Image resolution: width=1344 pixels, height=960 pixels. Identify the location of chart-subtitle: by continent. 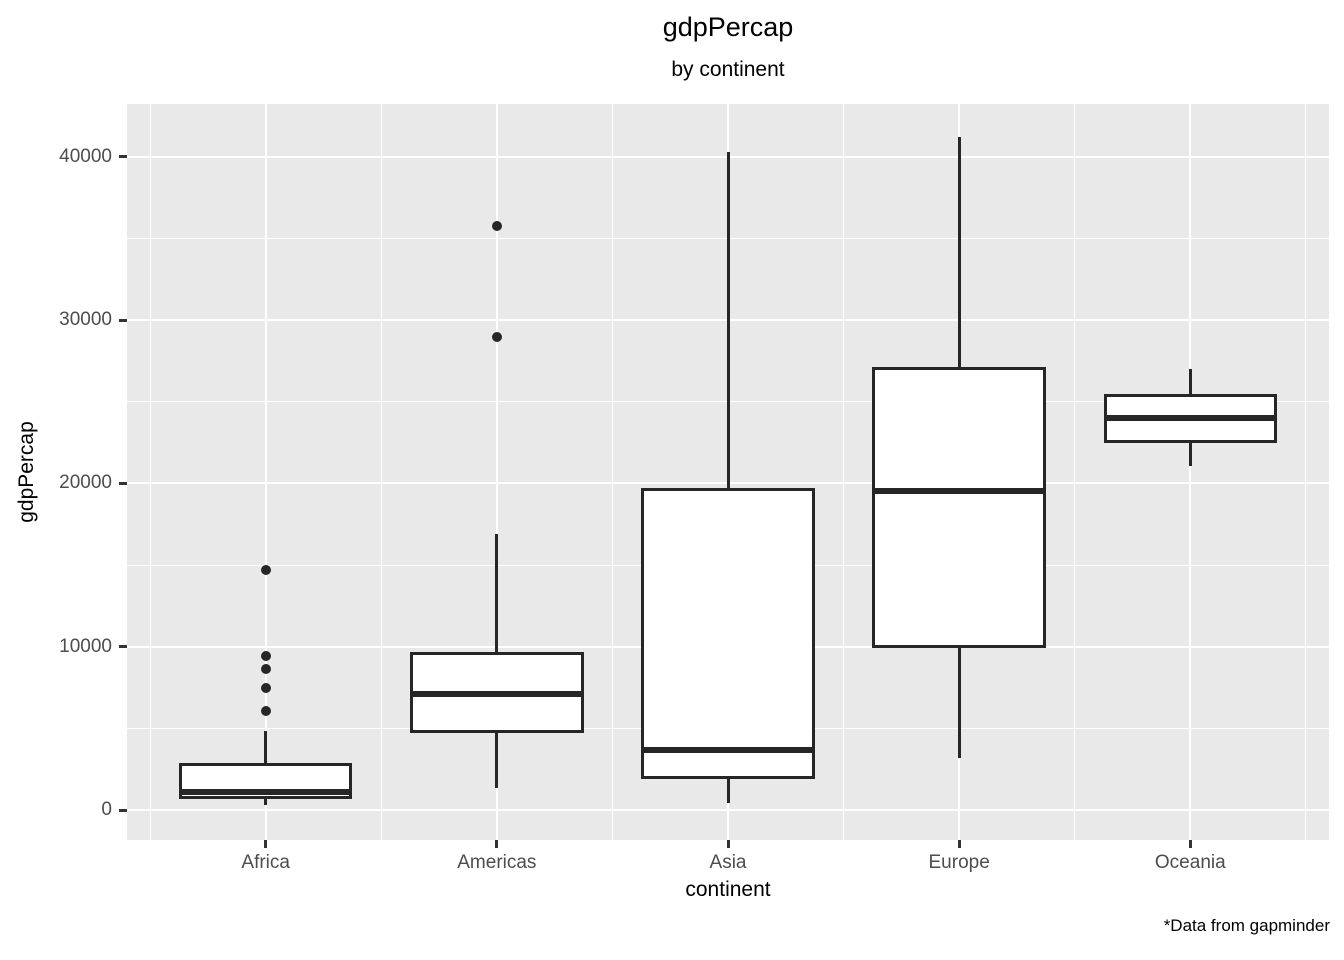
(728, 69).